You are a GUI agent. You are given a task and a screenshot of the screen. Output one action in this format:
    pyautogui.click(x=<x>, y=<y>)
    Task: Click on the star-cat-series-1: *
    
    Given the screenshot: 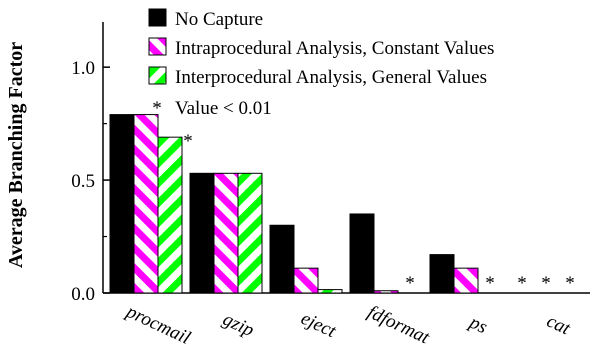 What is the action you would take?
    pyautogui.click(x=546, y=283)
    